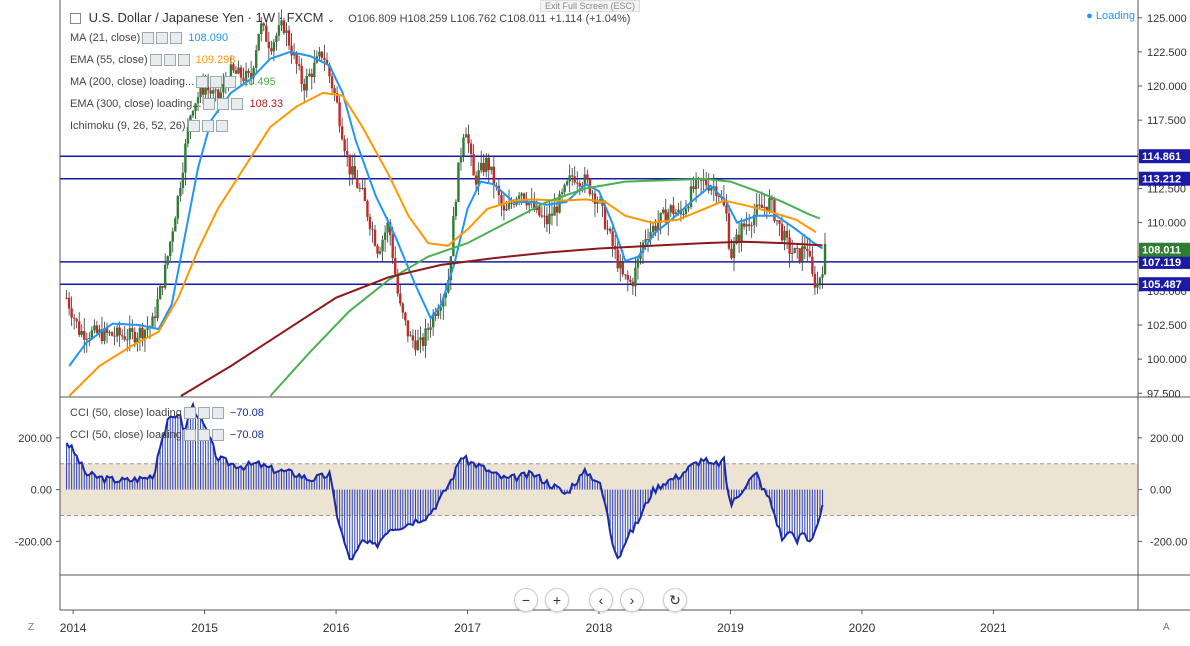 The height and width of the screenshot is (646, 1190). What do you see at coordinates (675, 600) in the screenshot?
I see `reset-chart-button: ↻` at bounding box center [675, 600].